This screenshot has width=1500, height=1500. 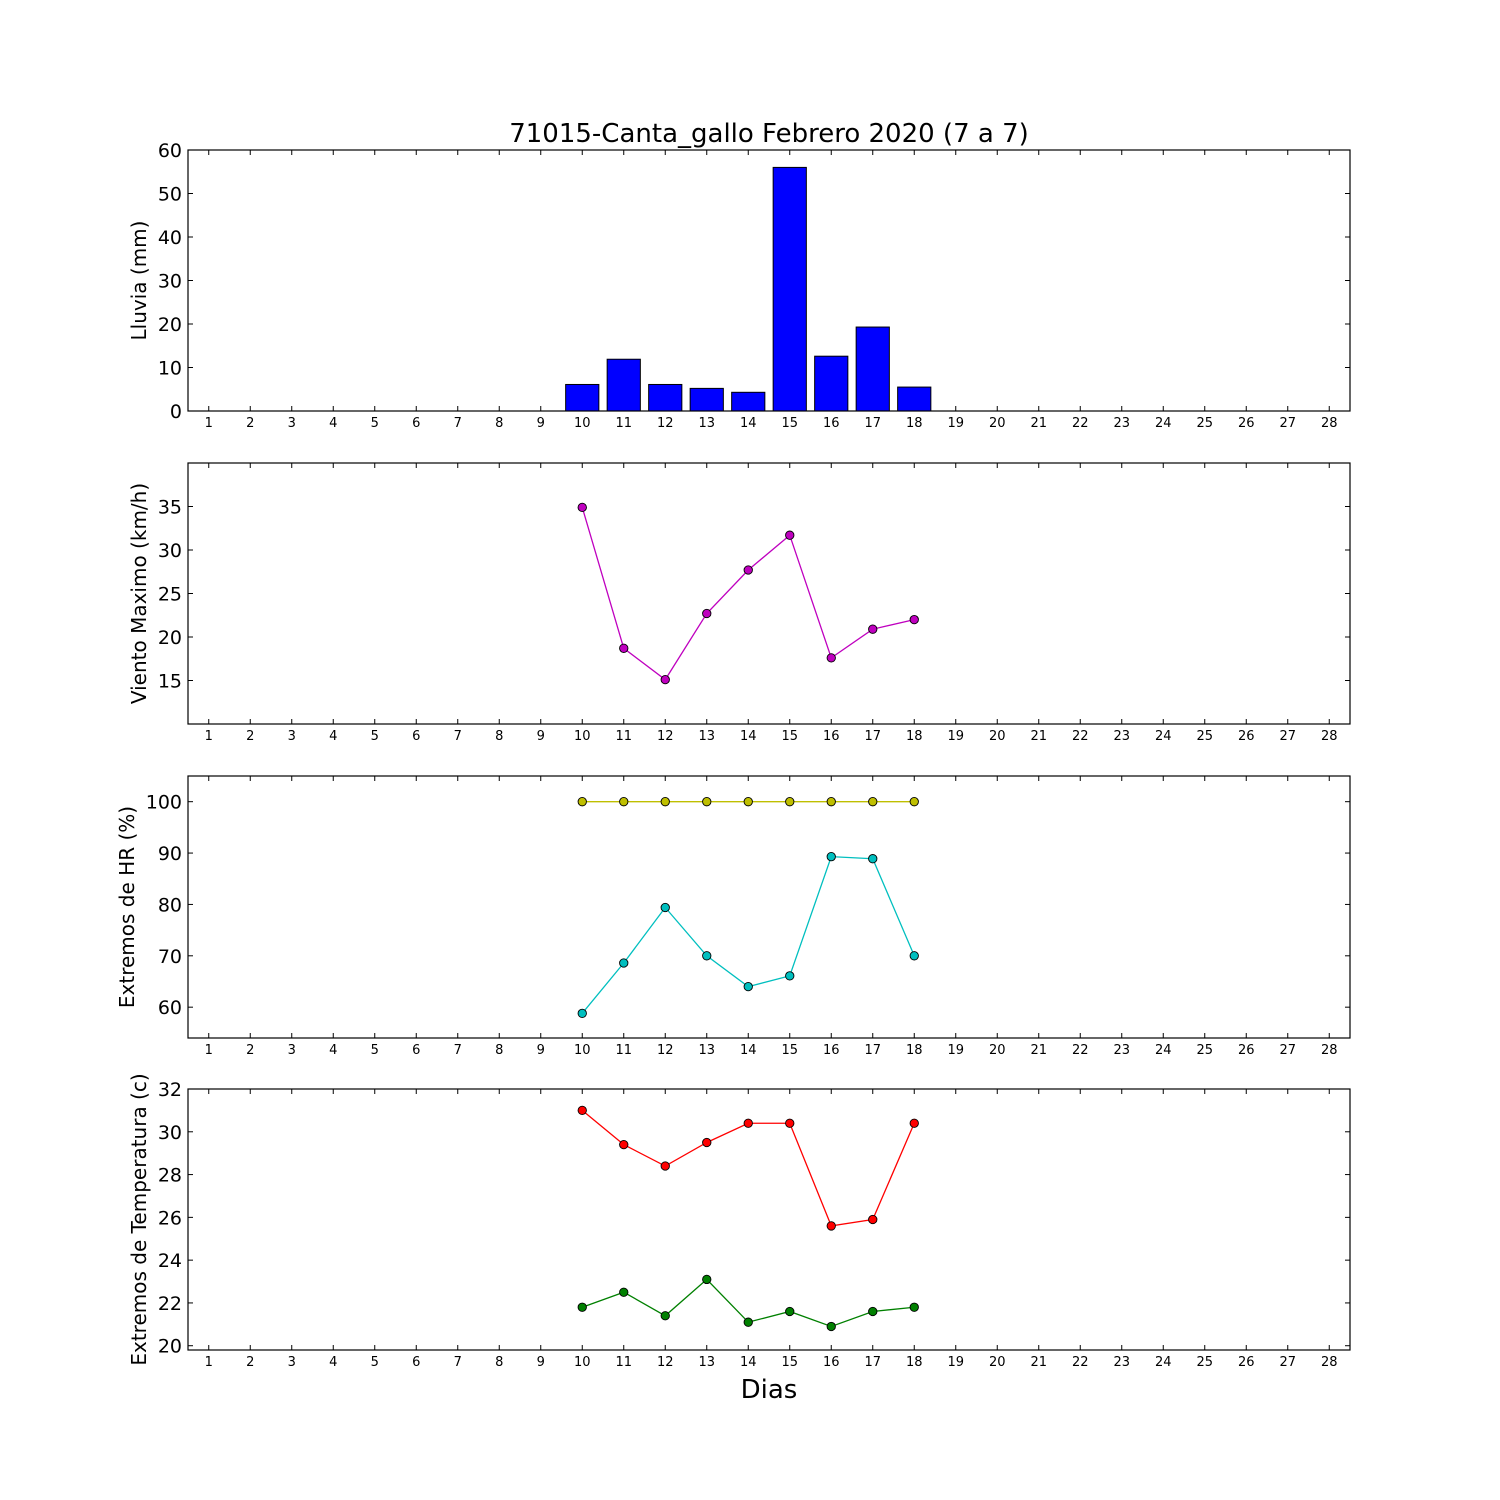 I want to click on y-axis-label: Lluvia (mm), so click(x=139, y=281).